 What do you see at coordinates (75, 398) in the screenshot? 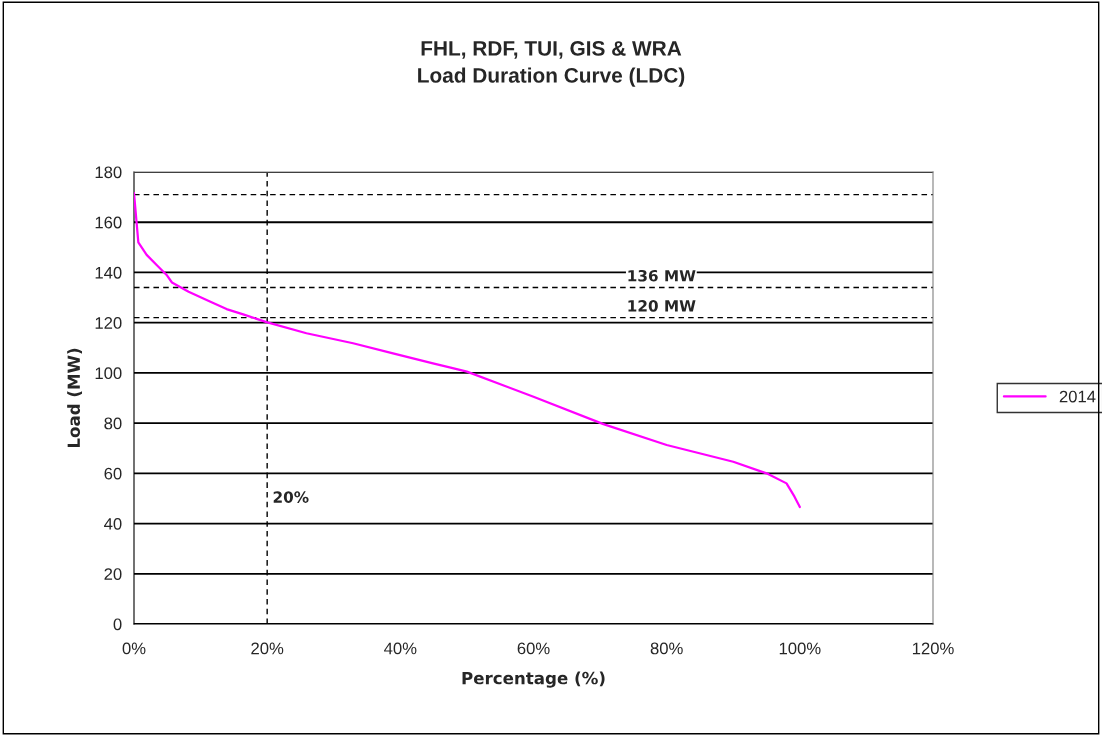
I see `y-axis-title: Load (MW)` at bounding box center [75, 398].